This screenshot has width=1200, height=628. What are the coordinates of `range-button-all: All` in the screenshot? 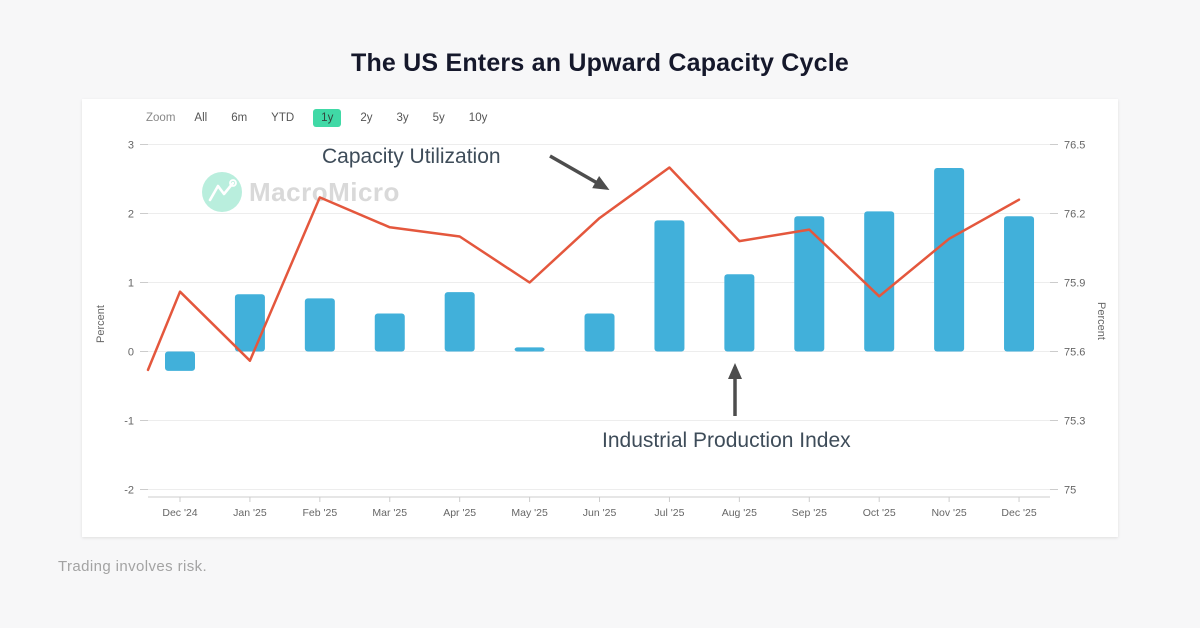 It's located at (201, 118).